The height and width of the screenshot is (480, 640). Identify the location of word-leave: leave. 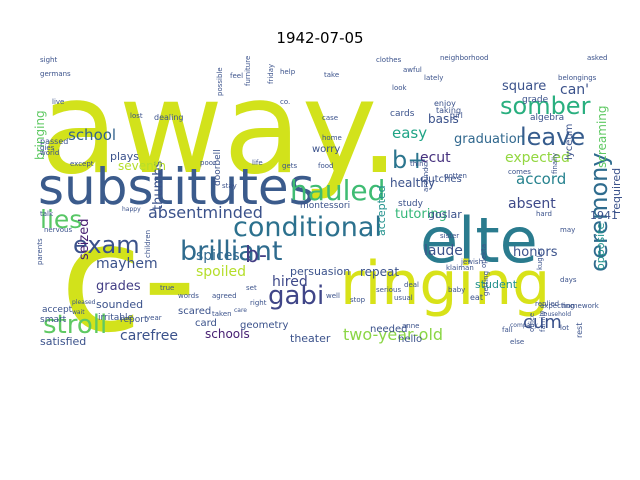
(552, 137).